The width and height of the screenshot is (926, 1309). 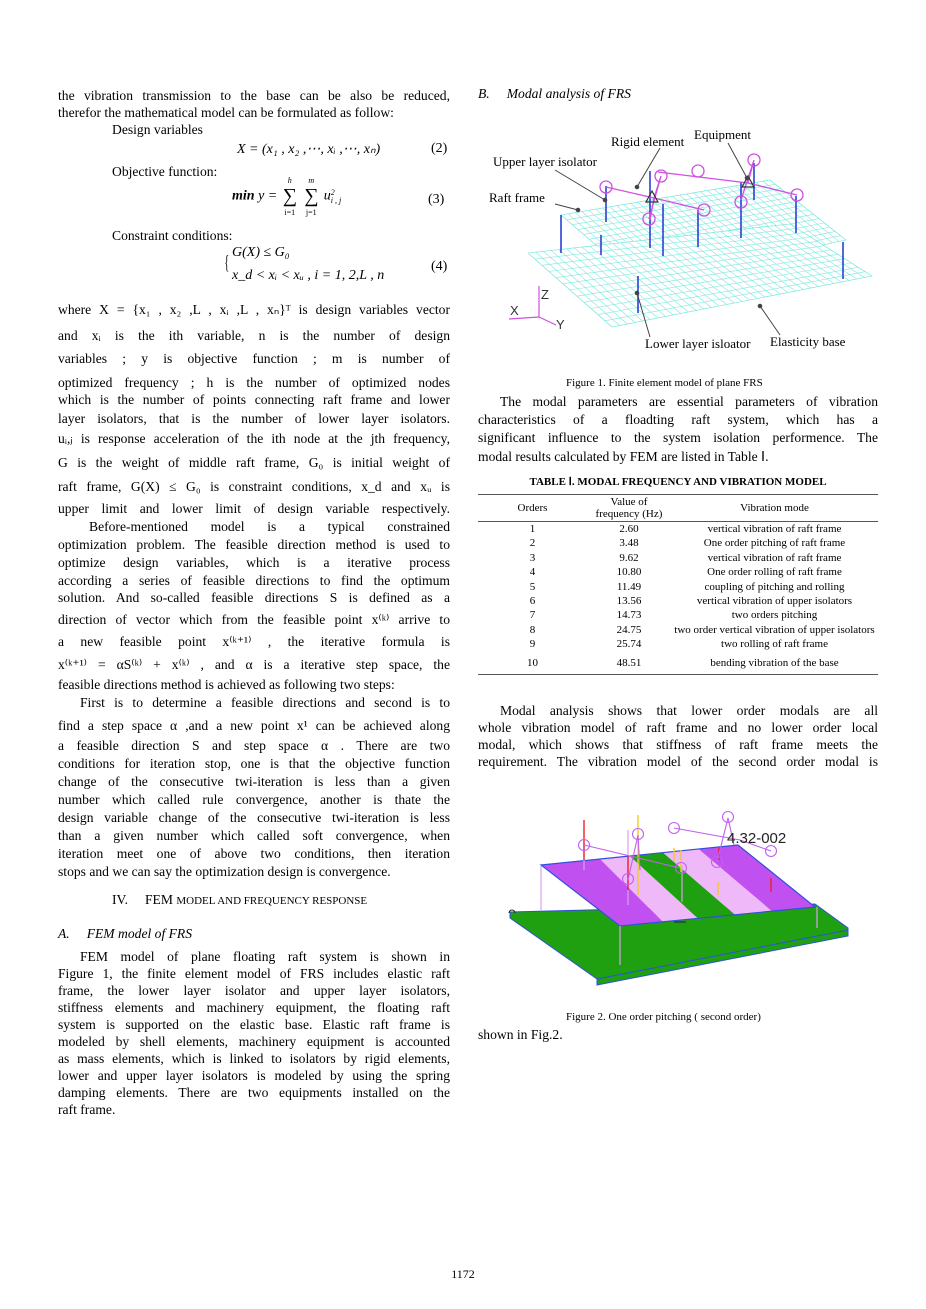 I want to click on table-cell: One order pitching of raft frame, so click(x=774, y=543).